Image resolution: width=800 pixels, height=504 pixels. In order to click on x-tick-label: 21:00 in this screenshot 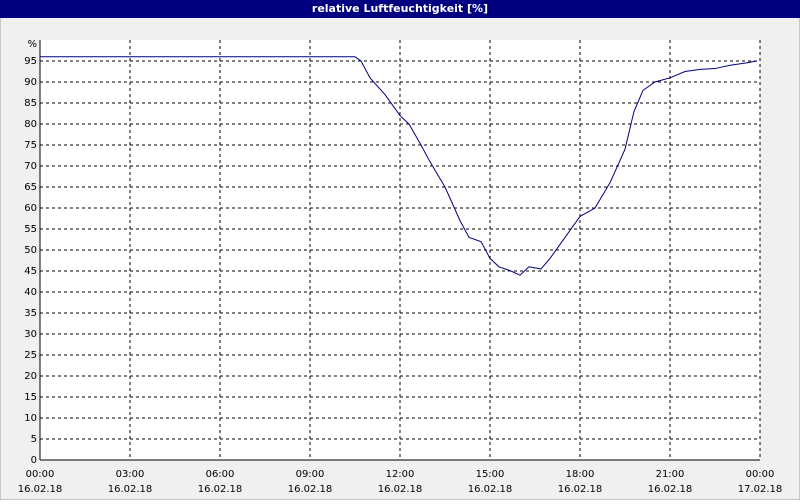, I will do `click(670, 474)`.